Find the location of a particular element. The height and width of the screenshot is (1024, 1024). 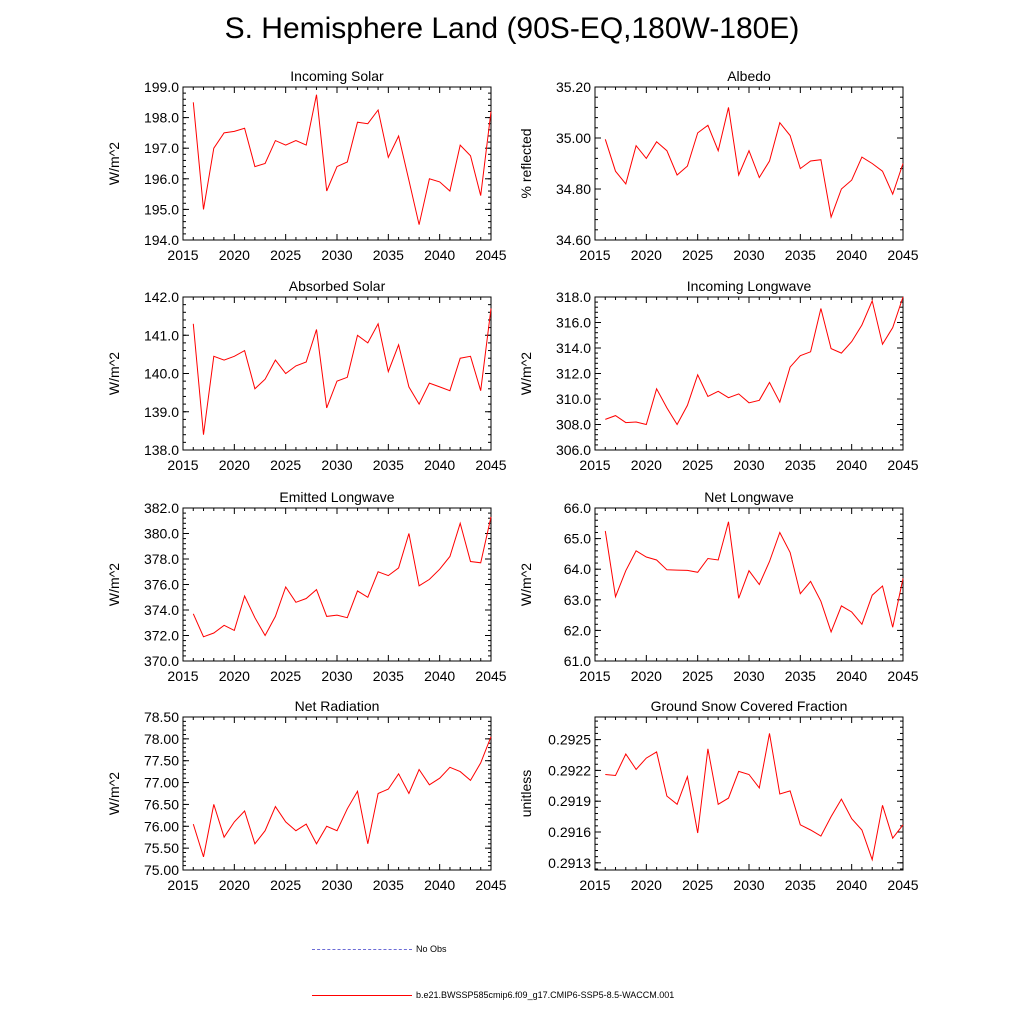

y-tick-label: 75.00 is located at coordinates (161, 870).